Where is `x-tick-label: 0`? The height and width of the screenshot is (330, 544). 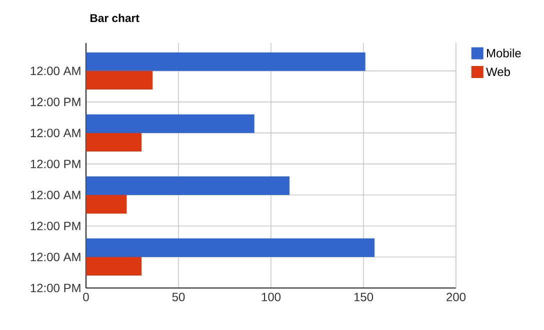
x-tick-label: 0 is located at coordinates (86, 297).